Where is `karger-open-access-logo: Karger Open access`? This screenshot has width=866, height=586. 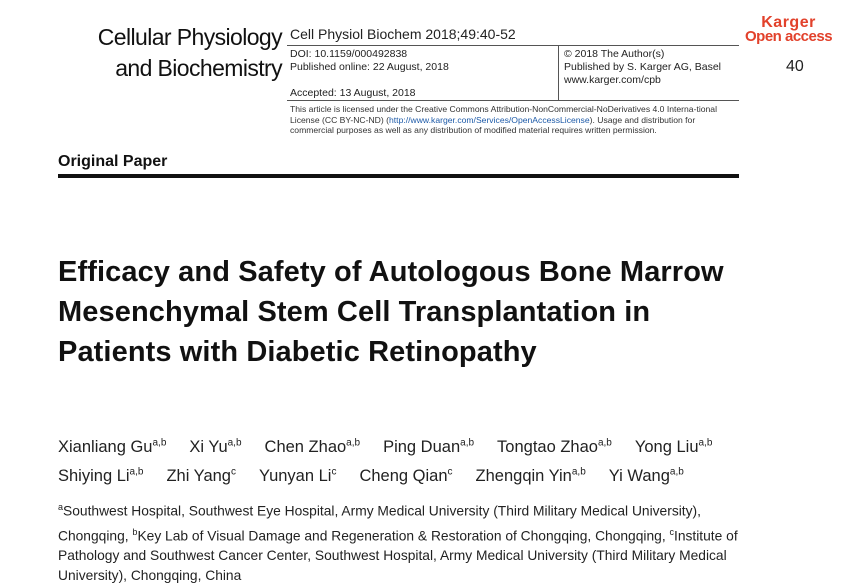
karger-open-access-logo: Karger Open access is located at coordinates (789, 29).